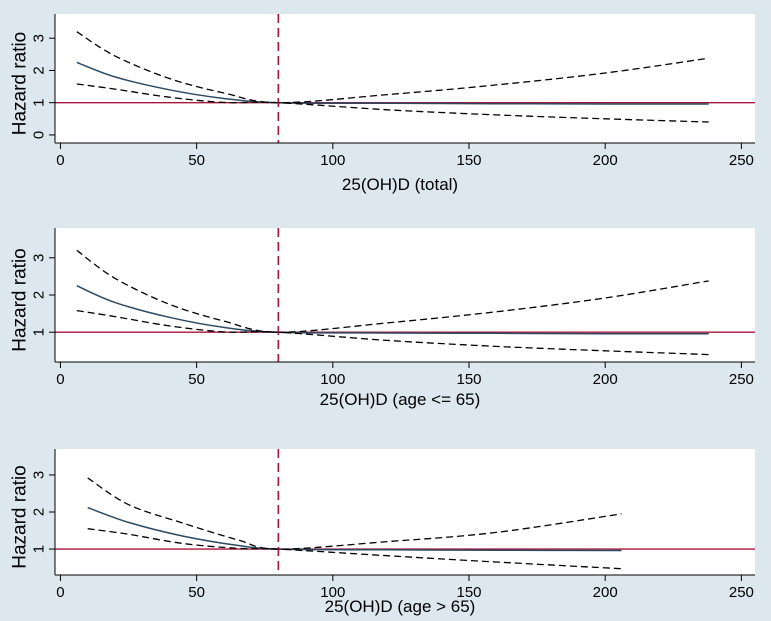 This screenshot has height=621, width=771. I want to click on x-axis-title-age-le-65: 25(OH)D (age <= 65), so click(400, 399).